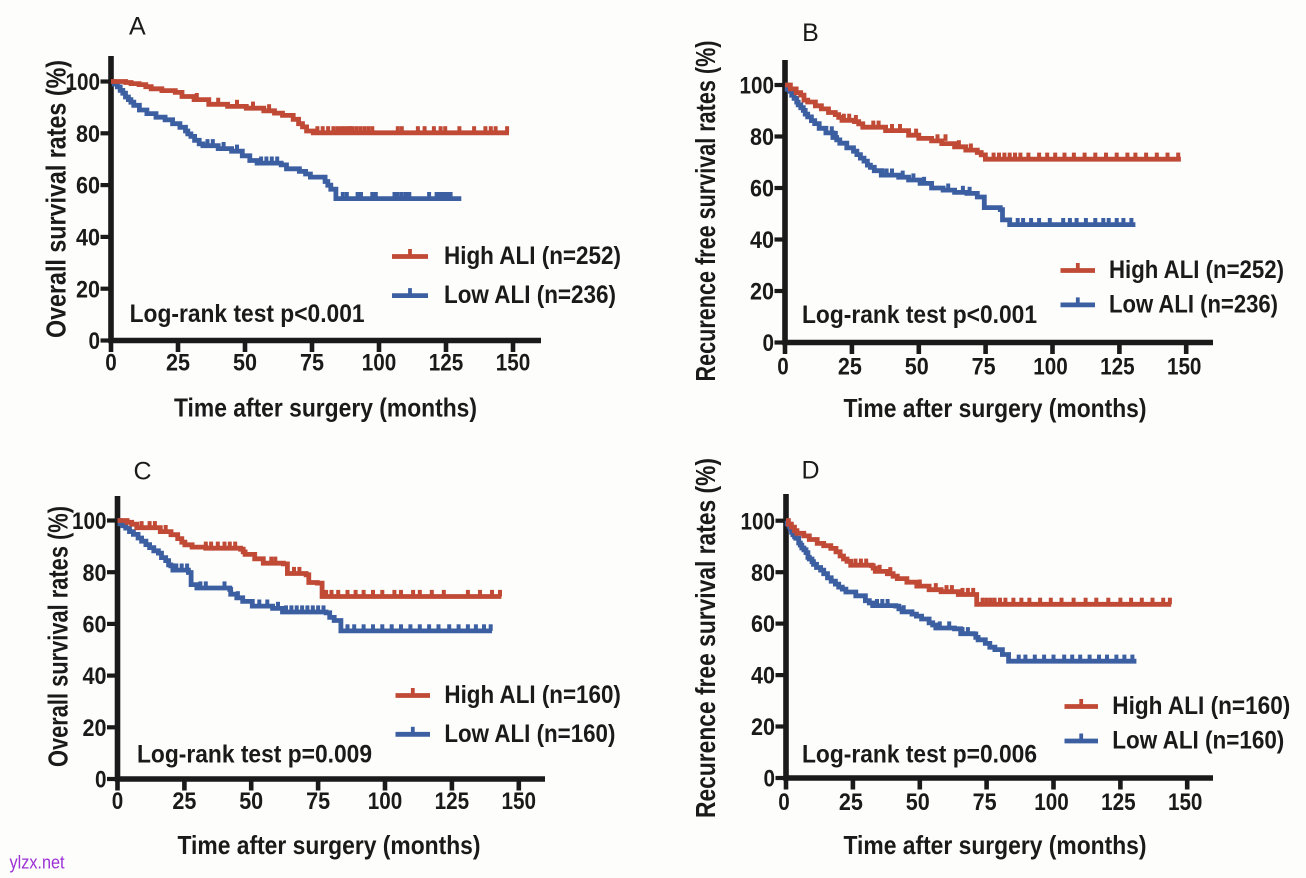  I want to click on svg-text: C, so click(142, 472).